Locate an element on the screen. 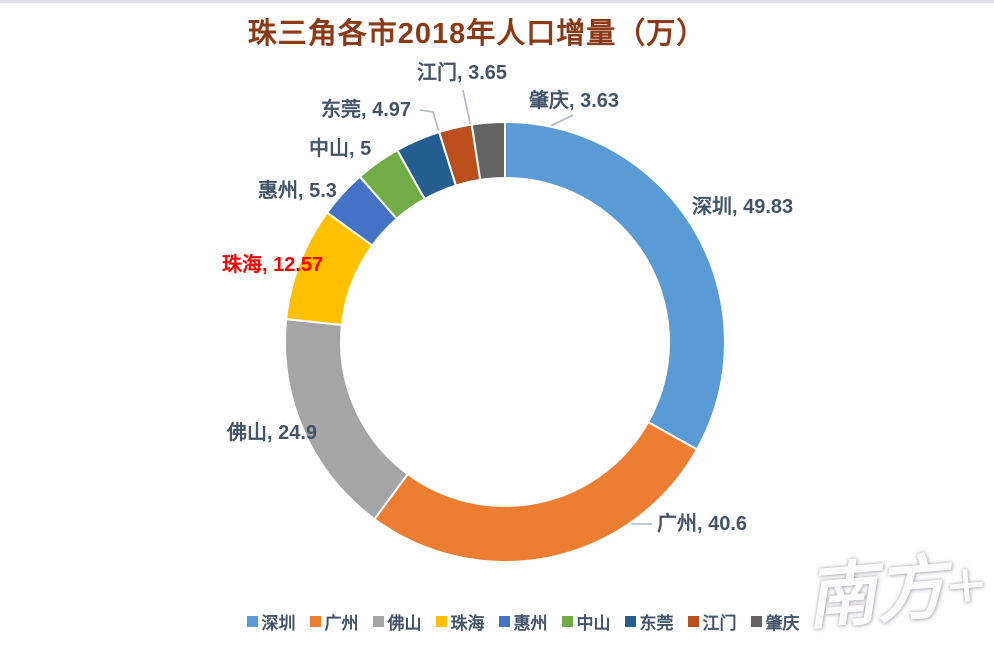 This screenshot has width=994, height=648. legend-item-zhongshan: 中山 is located at coordinates (586, 621).